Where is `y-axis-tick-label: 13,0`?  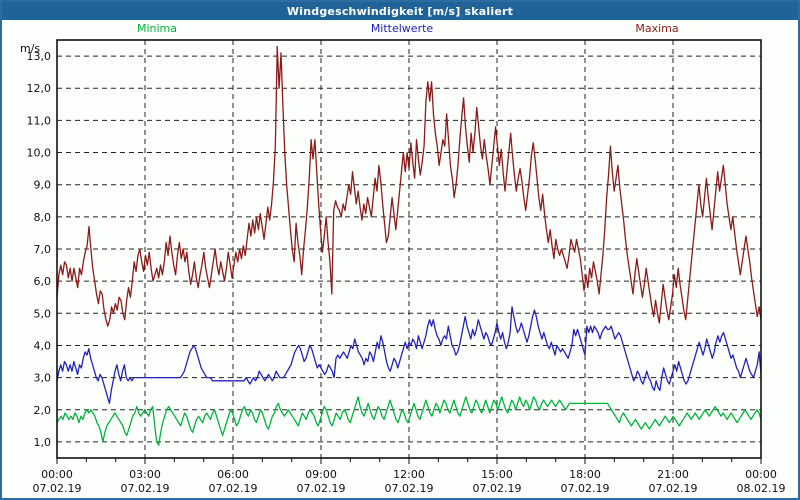
y-axis-tick-label: 13,0 is located at coordinates (39, 56).